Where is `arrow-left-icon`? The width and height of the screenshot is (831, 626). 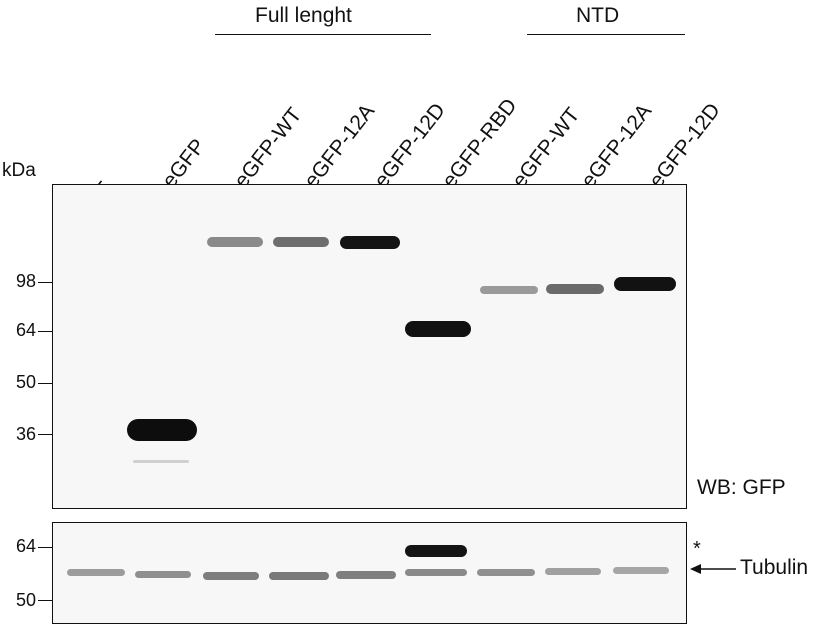
arrow-left-icon is located at coordinates (713, 569).